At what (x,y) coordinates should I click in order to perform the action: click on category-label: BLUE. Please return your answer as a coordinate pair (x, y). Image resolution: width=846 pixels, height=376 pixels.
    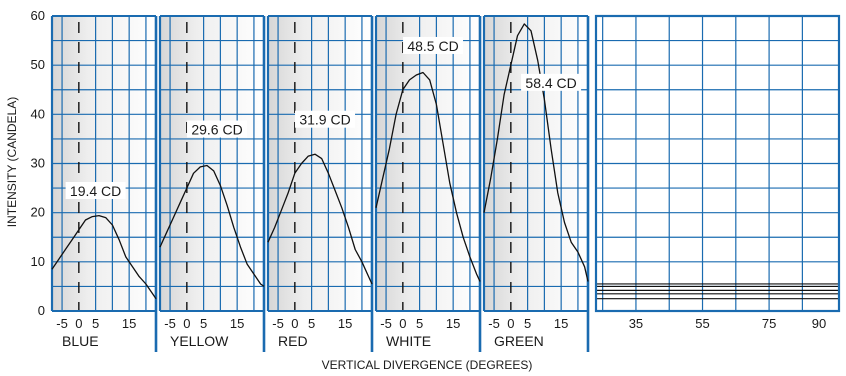
    Looking at the image, I should click on (80, 341).